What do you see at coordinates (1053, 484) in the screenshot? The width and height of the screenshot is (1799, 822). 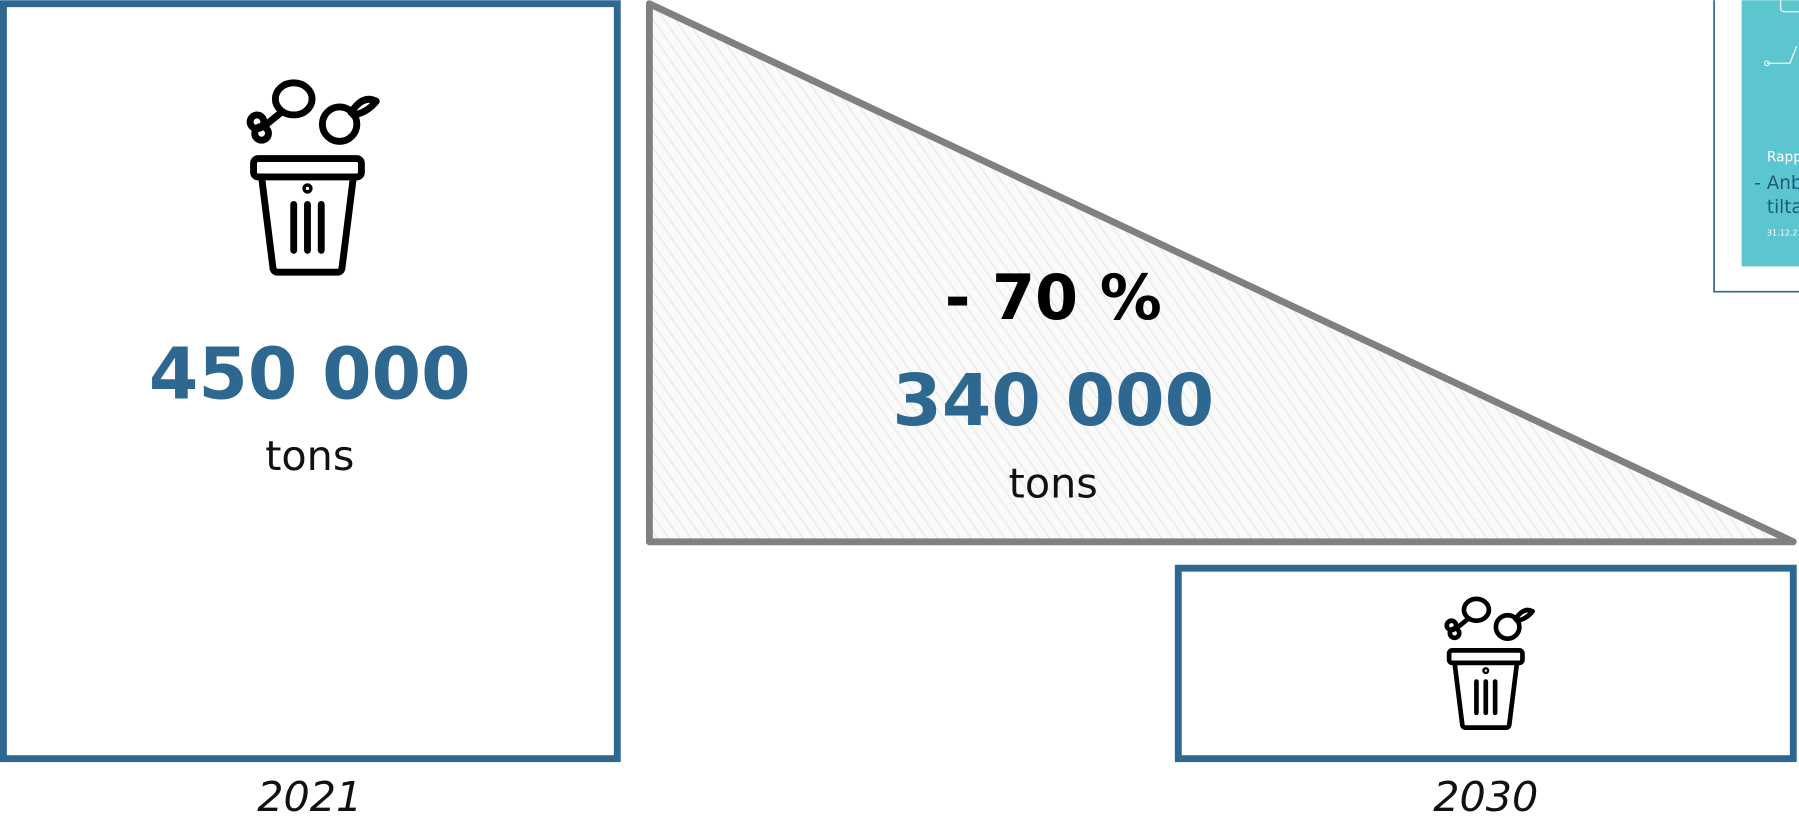 I see `middle-unit: tons` at bounding box center [1053, 484].